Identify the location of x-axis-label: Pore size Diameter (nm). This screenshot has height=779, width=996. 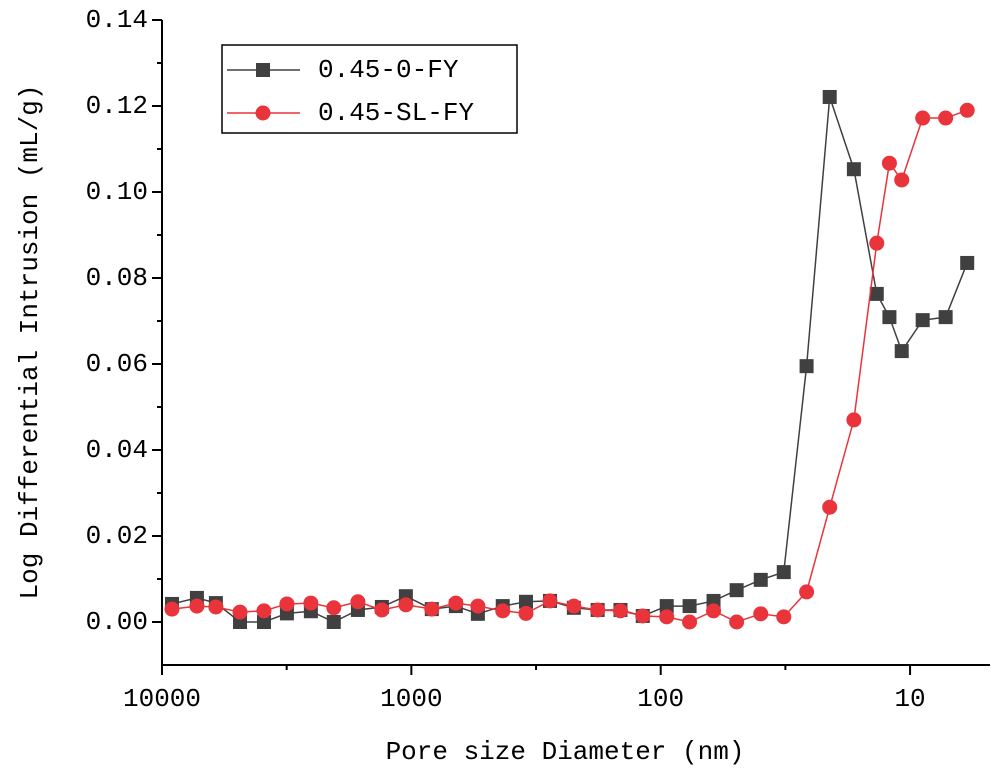
(565, 752).